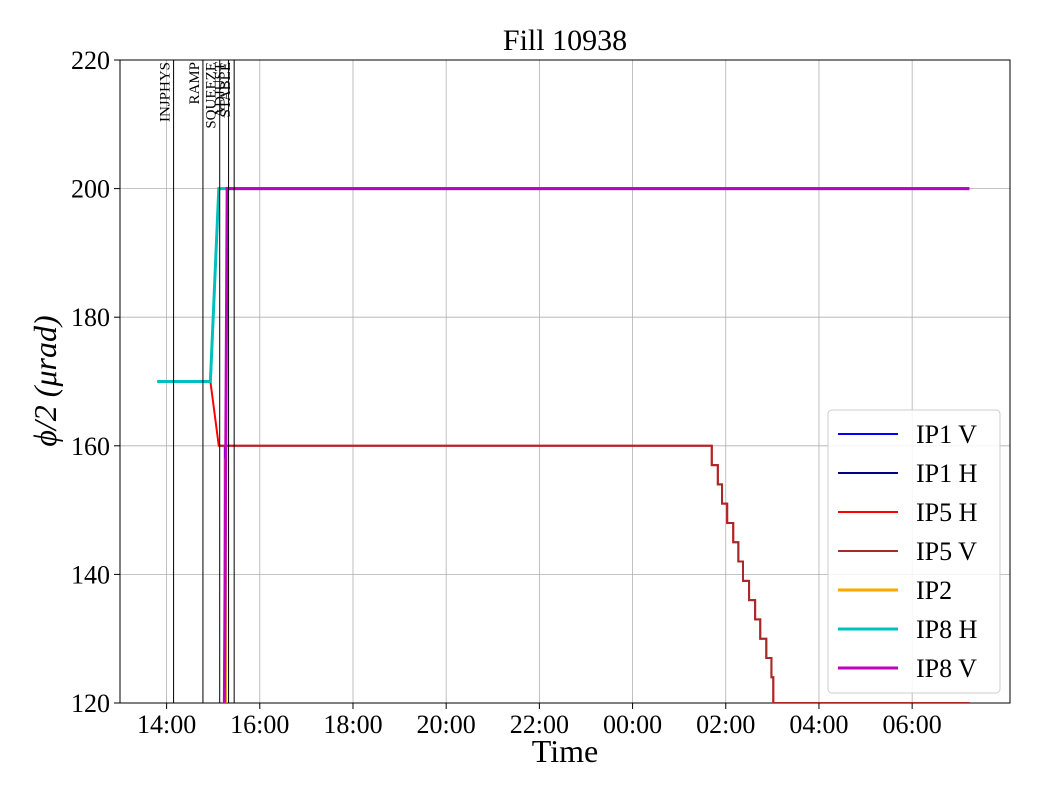 The image size is (1040, 800). What do you see at coordinates (947, 473) in the screenshot?
I see `legend-label: IP1 H` at bounding box center [947, 473].